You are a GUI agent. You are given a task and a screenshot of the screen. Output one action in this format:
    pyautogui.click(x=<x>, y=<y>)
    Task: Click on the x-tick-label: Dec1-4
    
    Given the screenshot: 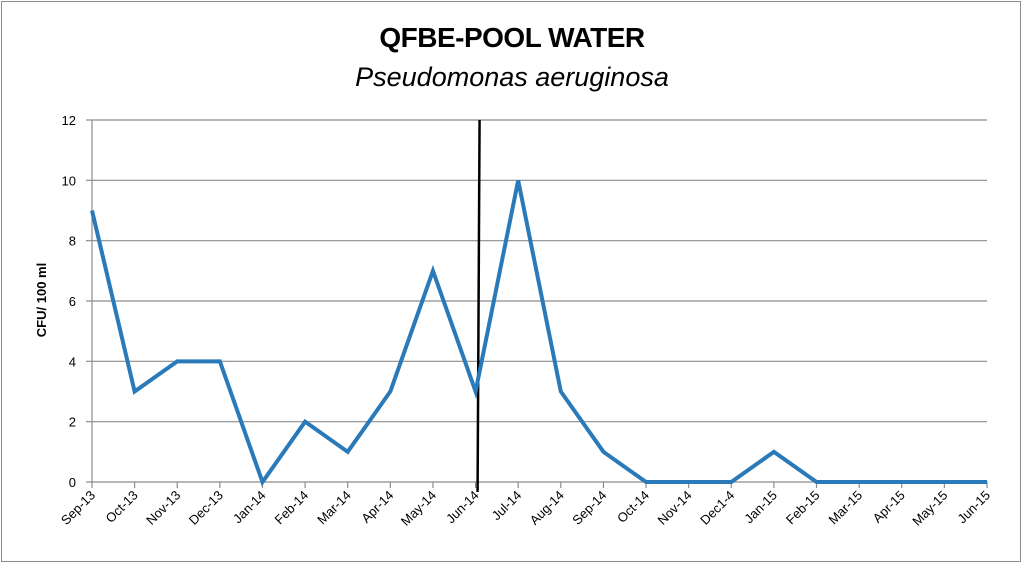 What is the action you would take?
    pyautogui.click(x=717, y=508)
    